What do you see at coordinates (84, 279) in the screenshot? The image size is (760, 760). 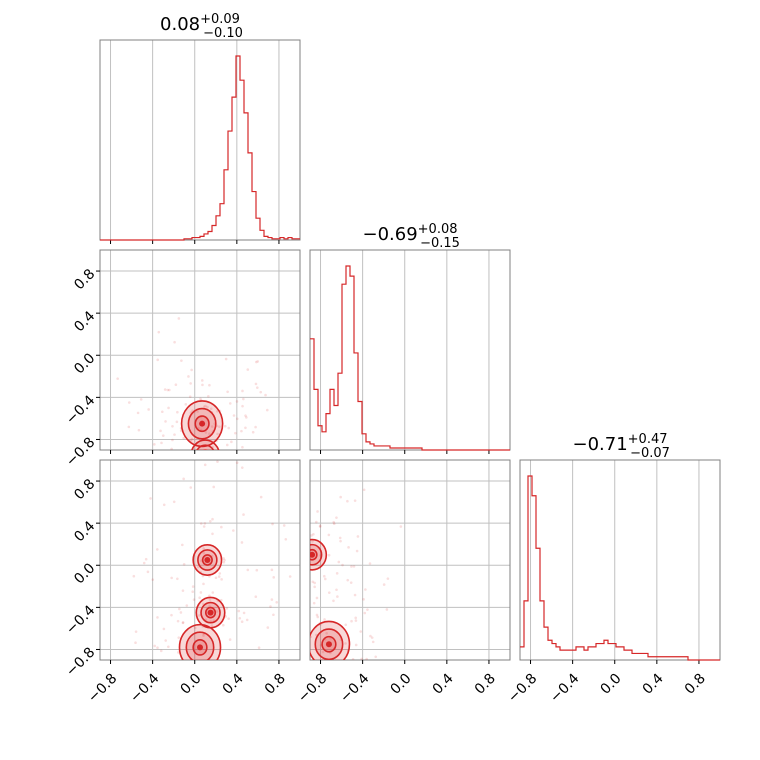 I see `y-tick-label: 0.8` at bounding box center [84, 279].